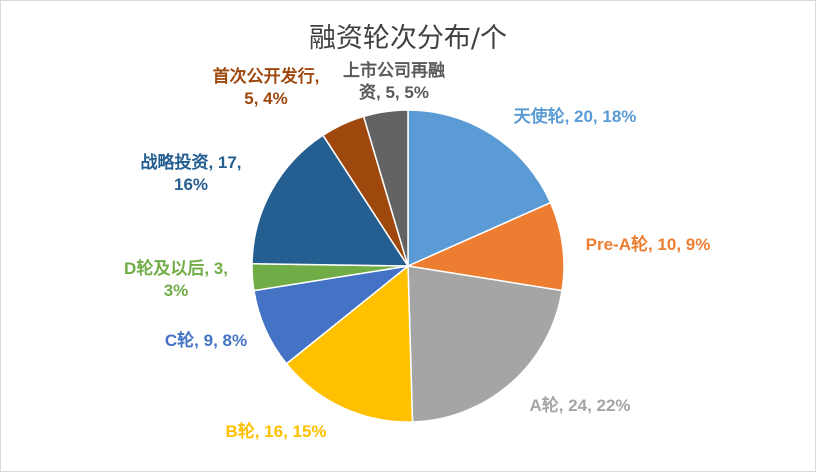  What do you see at coordinates (275, 431) in the screenshot?
I see `data-label-3: B轮, 16, 15%` at bounding box center [275, 431].